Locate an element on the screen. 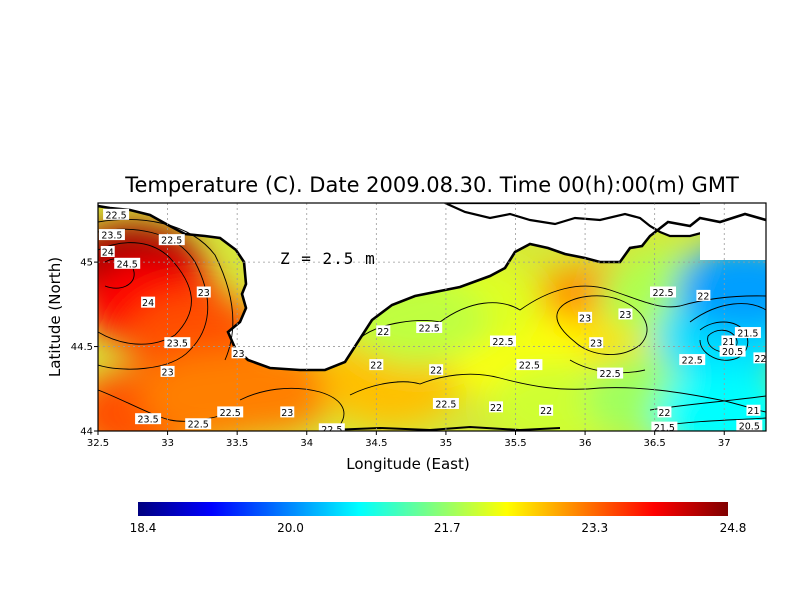 This screenshot has width=800, height=600. contour-label-15: 22 is located at coordinates (383, 331).